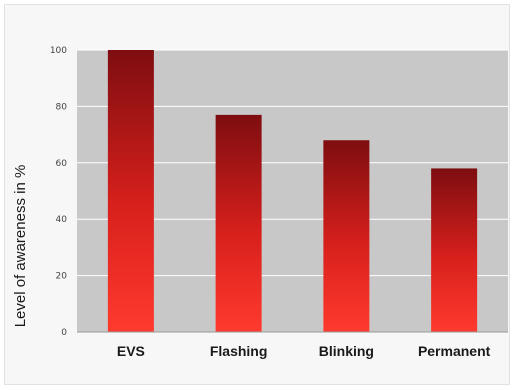  I want to click on y-tick-label: 0, so click(64, 333).